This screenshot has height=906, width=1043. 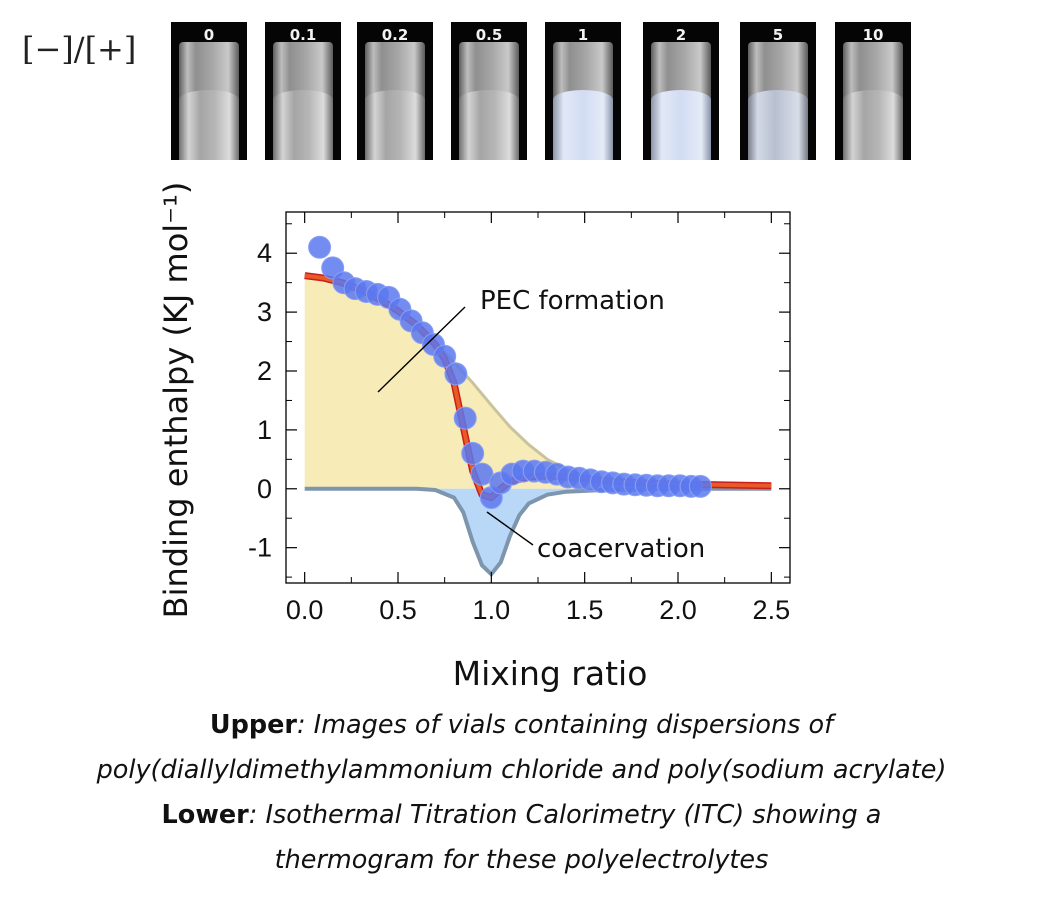 What do you see at coordinates (772, 610) in the screenshot?
I see `x-tick-label: 2.5` at bounding box center [772, 610].